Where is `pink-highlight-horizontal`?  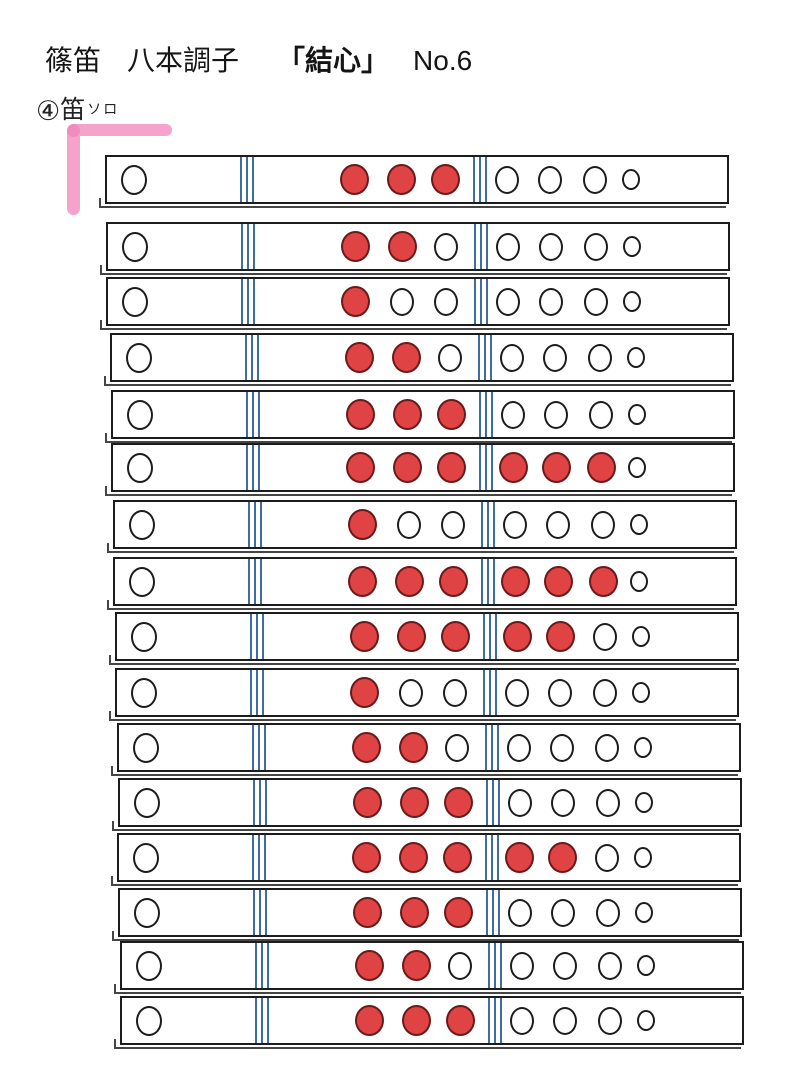
pink-highlight-horizontal is located at coordinates (120, 130).